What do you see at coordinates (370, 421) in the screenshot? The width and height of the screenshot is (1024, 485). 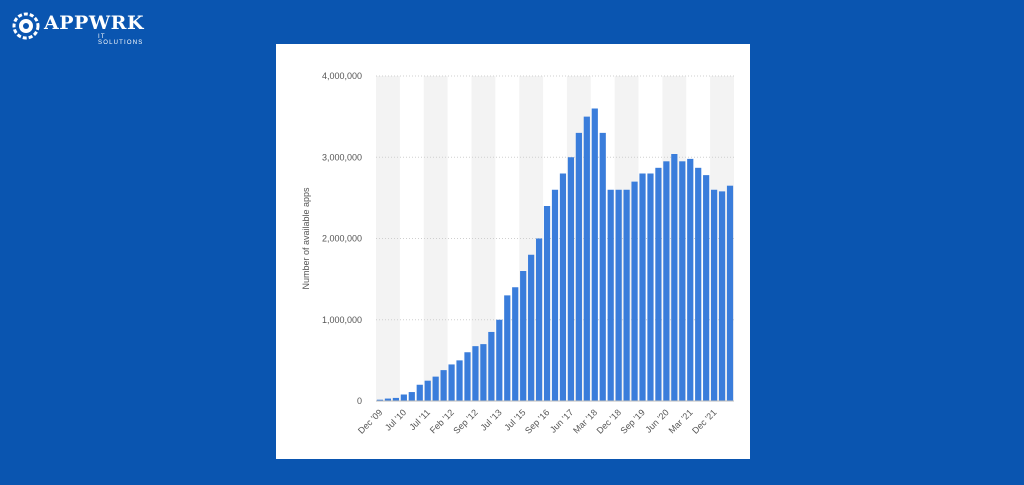 I see `x-tick-label: Dec '09` at bounding box center [370, 421].